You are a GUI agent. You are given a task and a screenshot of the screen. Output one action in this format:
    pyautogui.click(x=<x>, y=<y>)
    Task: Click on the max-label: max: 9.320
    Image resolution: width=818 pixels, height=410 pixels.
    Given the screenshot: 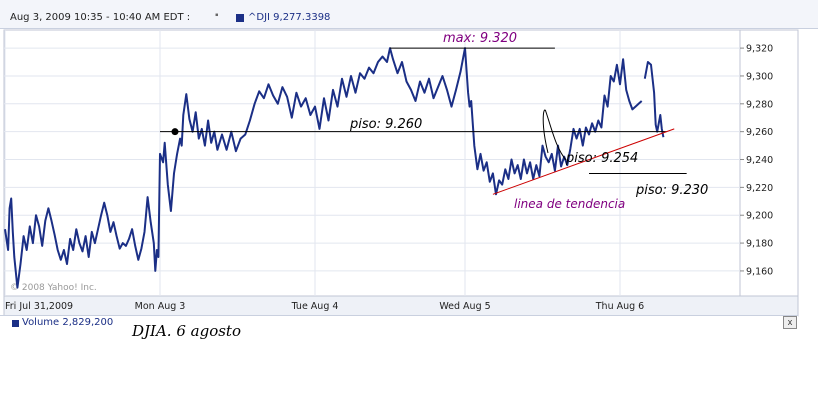 What is the action you would take?
    pyautogui.click(x=480, y=38)
    